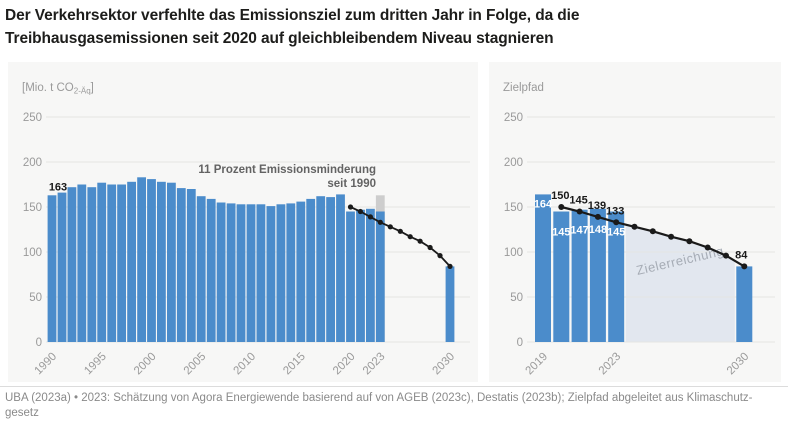 The height and width of the screenshot is (427, 788). I want to click on zielpfad-point-2021, so click(579, 211).